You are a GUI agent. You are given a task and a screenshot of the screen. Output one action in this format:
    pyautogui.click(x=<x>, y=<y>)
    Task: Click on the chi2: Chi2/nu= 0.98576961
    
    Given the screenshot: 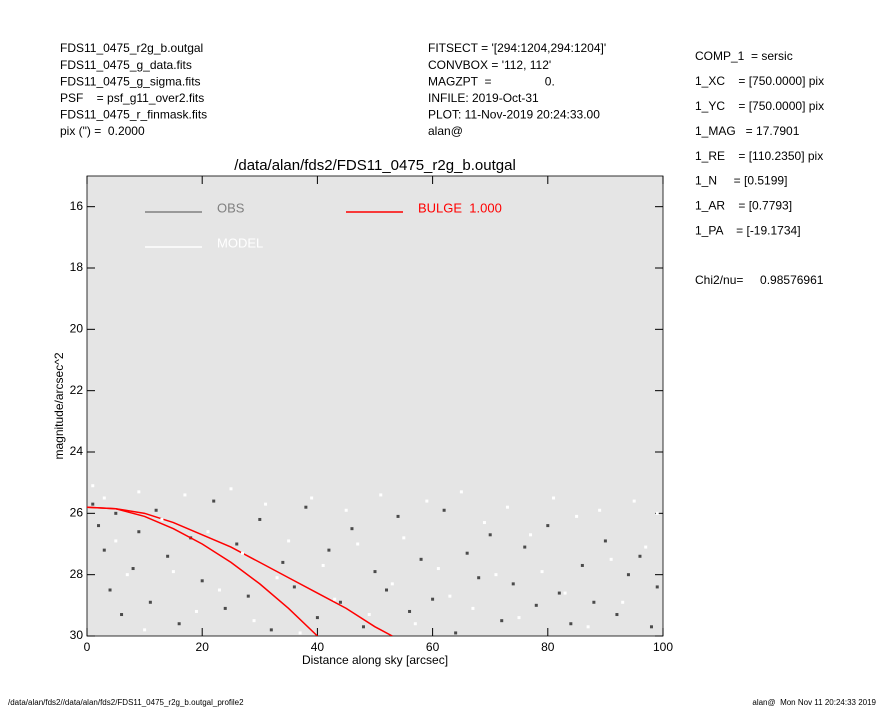 What is the action you would take?
    pyautogui.click(x=759, y=280)
    